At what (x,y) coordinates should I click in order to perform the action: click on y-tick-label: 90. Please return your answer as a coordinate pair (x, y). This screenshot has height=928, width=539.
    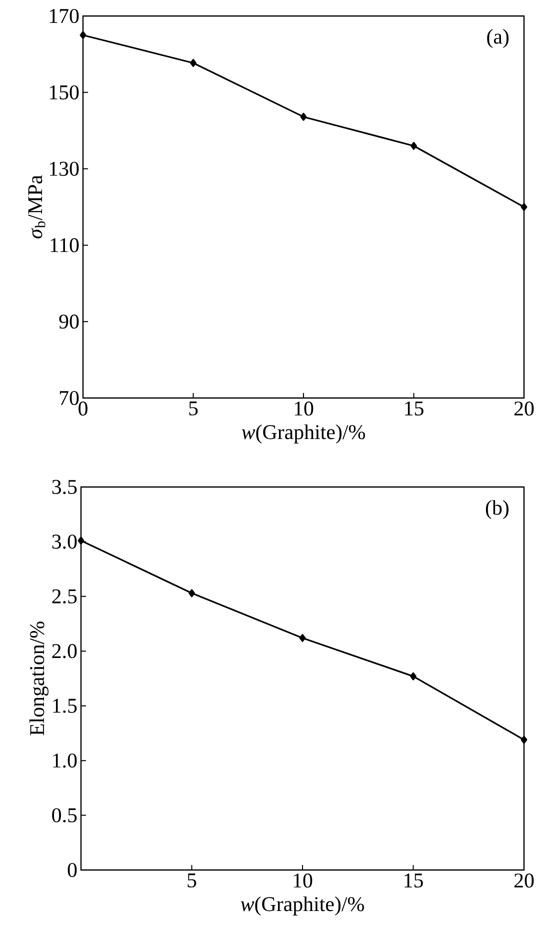
    Looking at the image, I should click on (69, 321).